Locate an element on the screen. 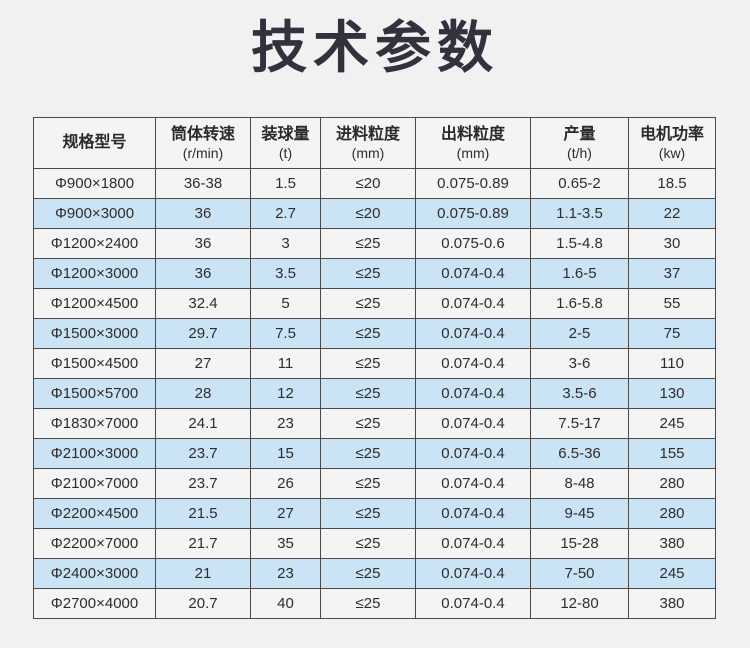  table-cell: 37 is located at coordinates (672, 273).